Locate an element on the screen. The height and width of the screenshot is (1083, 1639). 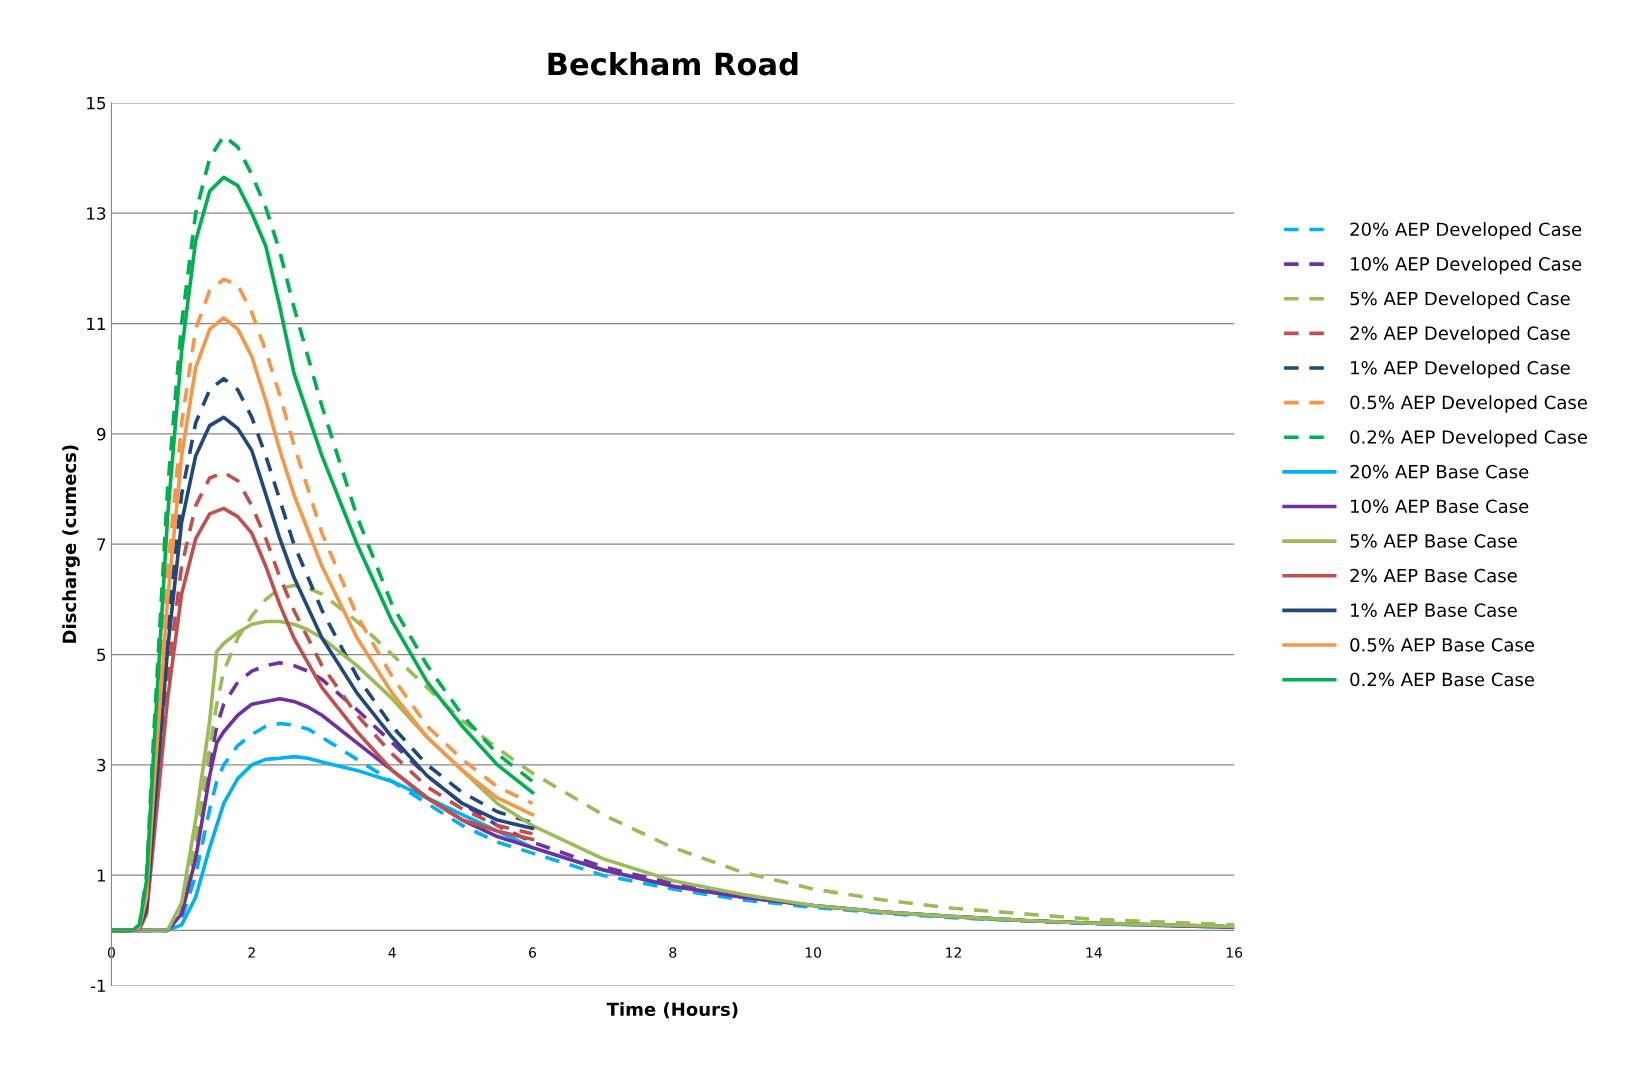
y-tick-label: 7 is located at coordinates (101, 544).